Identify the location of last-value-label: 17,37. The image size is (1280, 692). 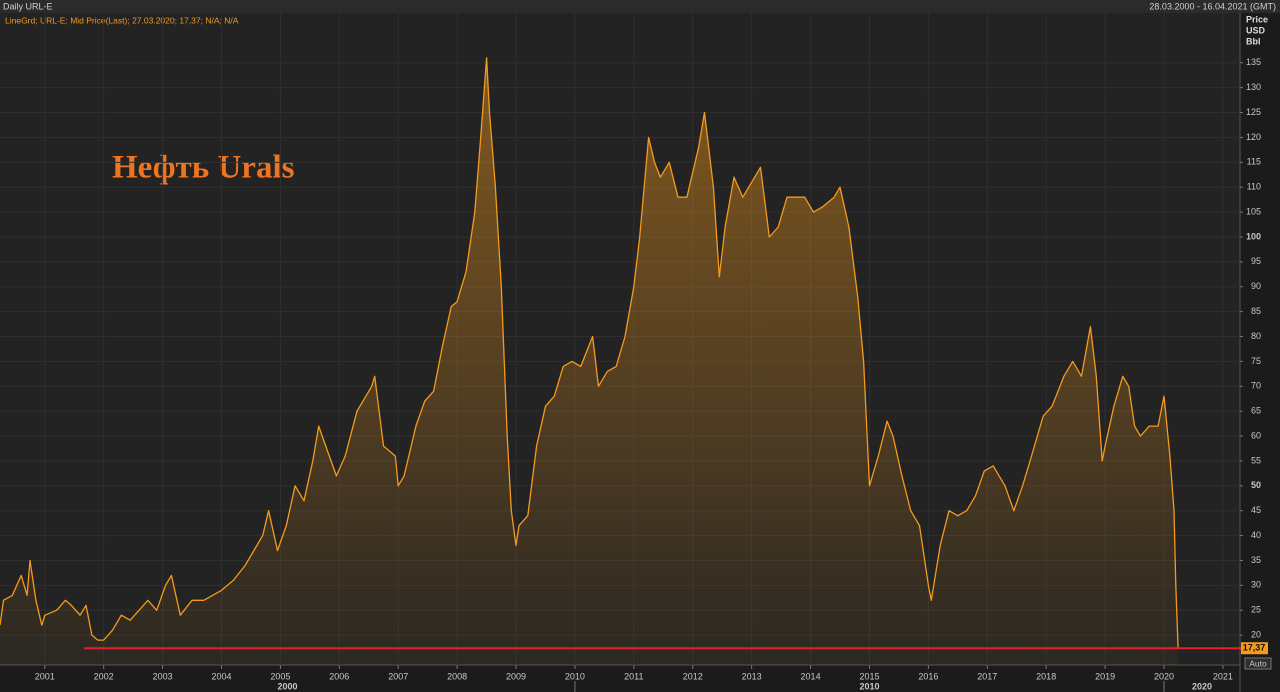
(1254, 648).